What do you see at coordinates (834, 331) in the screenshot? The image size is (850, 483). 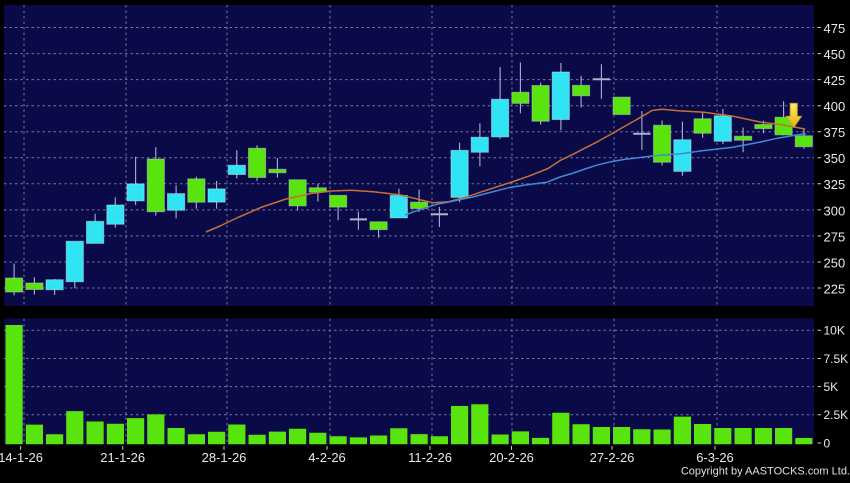 I see `svg-text: 10K` at bounding box center [834, 331].